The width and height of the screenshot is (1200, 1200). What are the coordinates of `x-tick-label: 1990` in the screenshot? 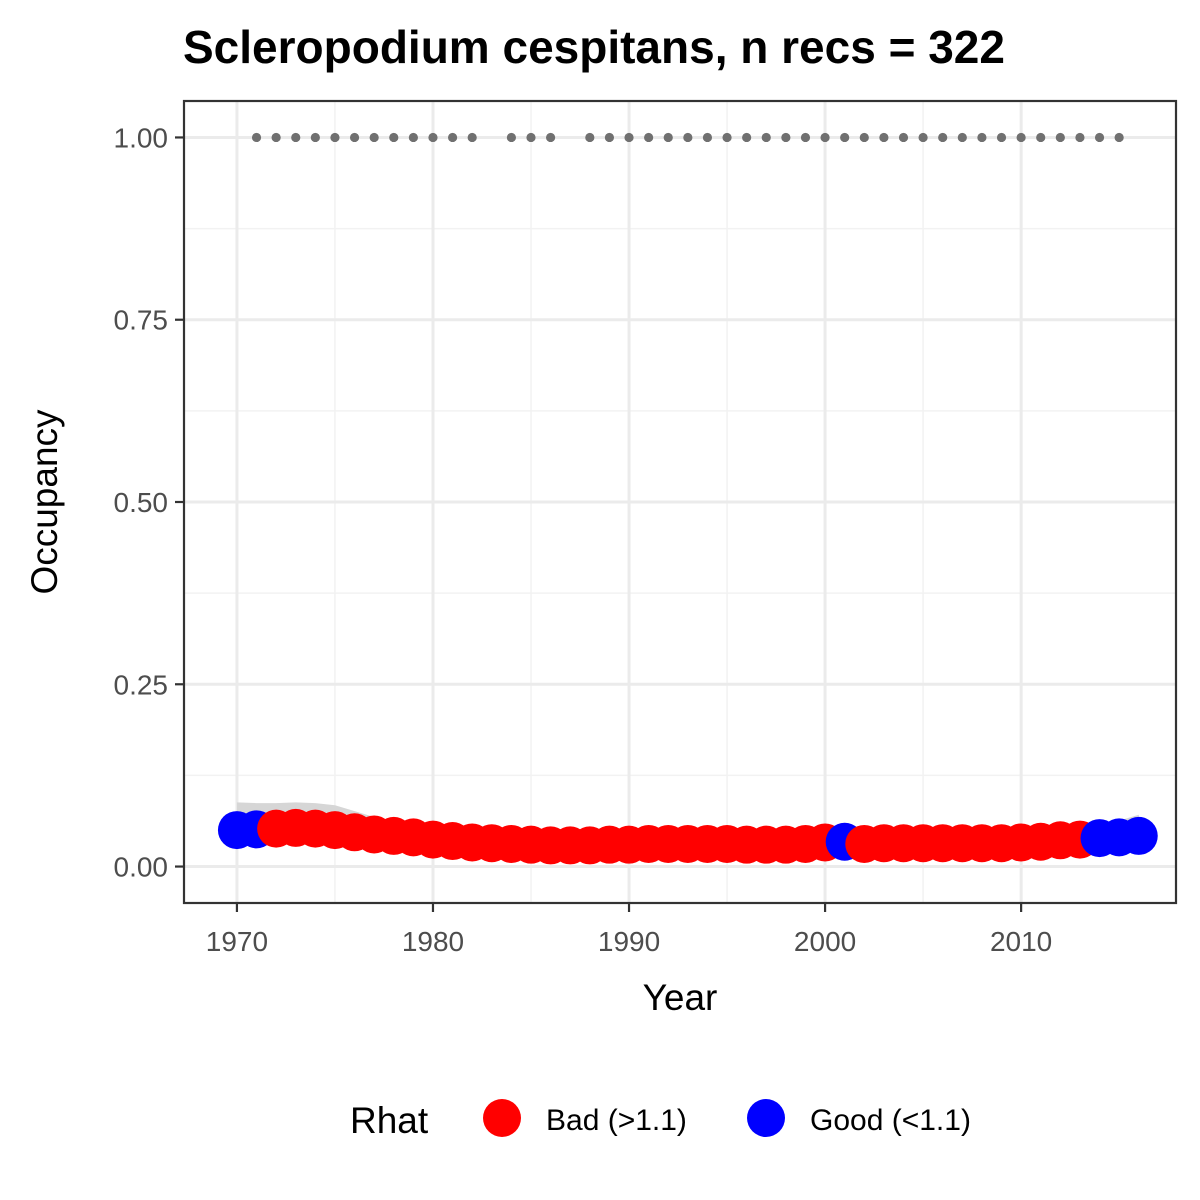 It's located at (629, 941).